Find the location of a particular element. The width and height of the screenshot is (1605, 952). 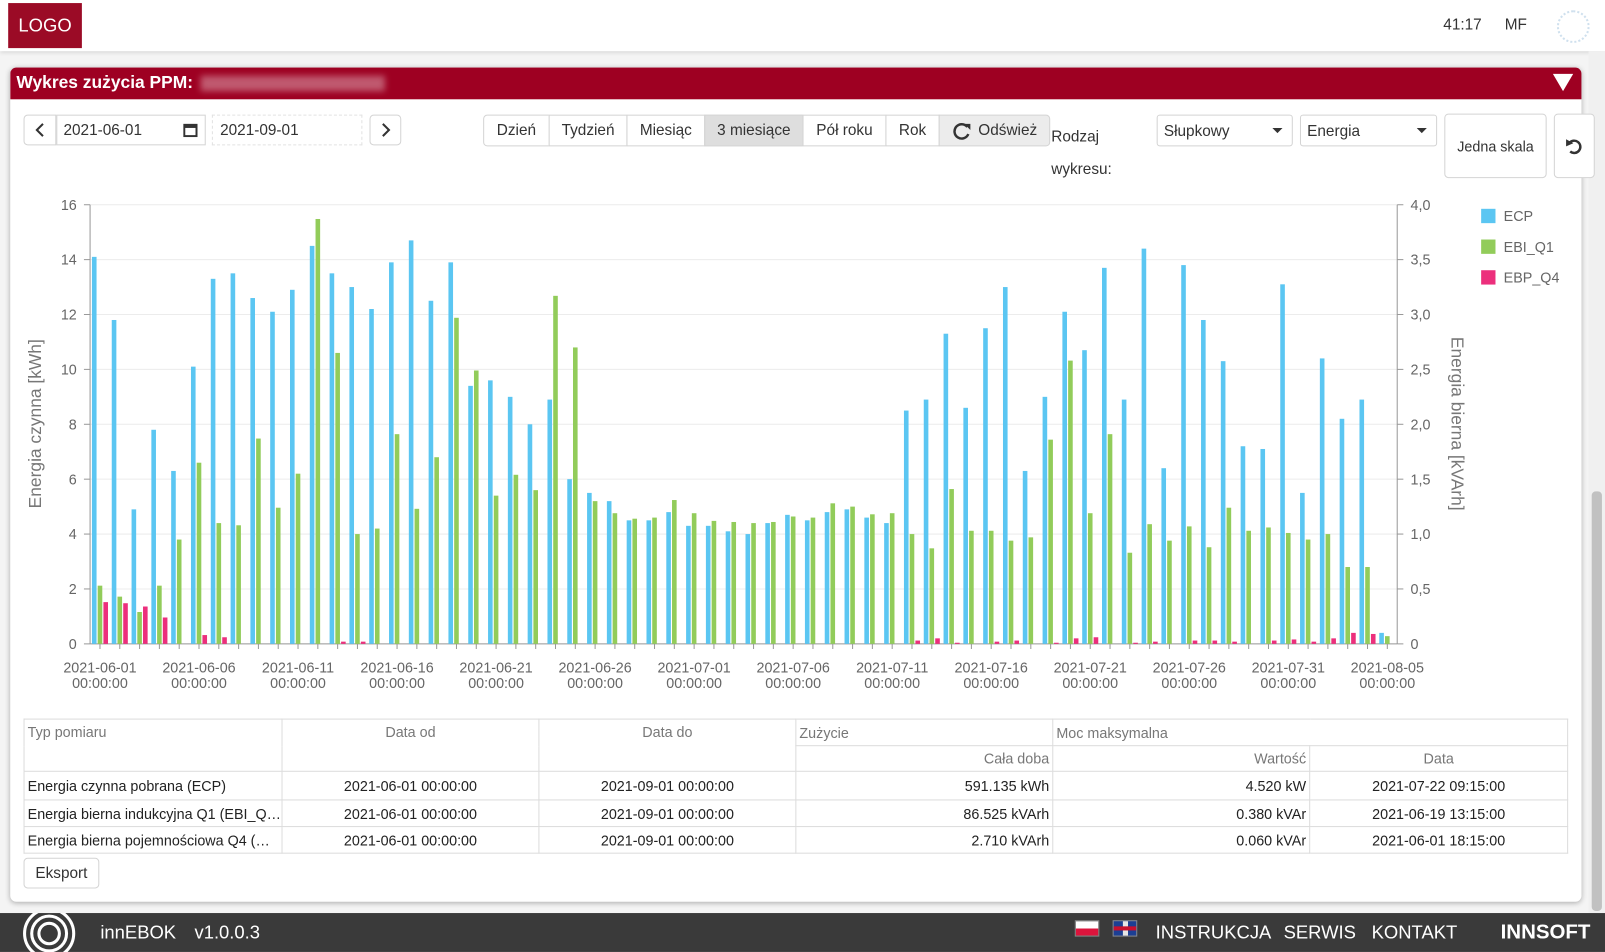

date-from-input: 2021-06-01 is located at coordinates (131, 130).